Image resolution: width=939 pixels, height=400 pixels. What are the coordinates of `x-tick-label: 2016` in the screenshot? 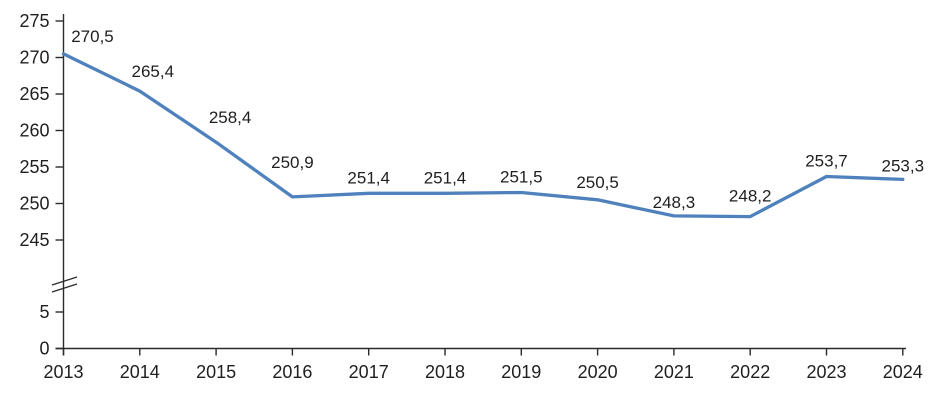 It's located at (292, 372).